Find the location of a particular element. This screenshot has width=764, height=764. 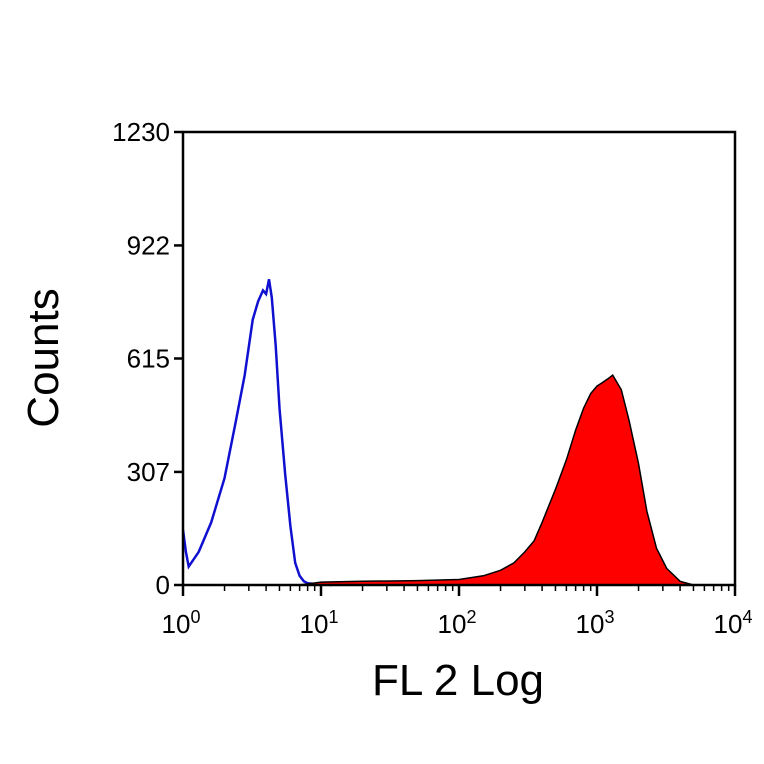

x-tick-label-2: 10² is located at coordinates (457, 623).